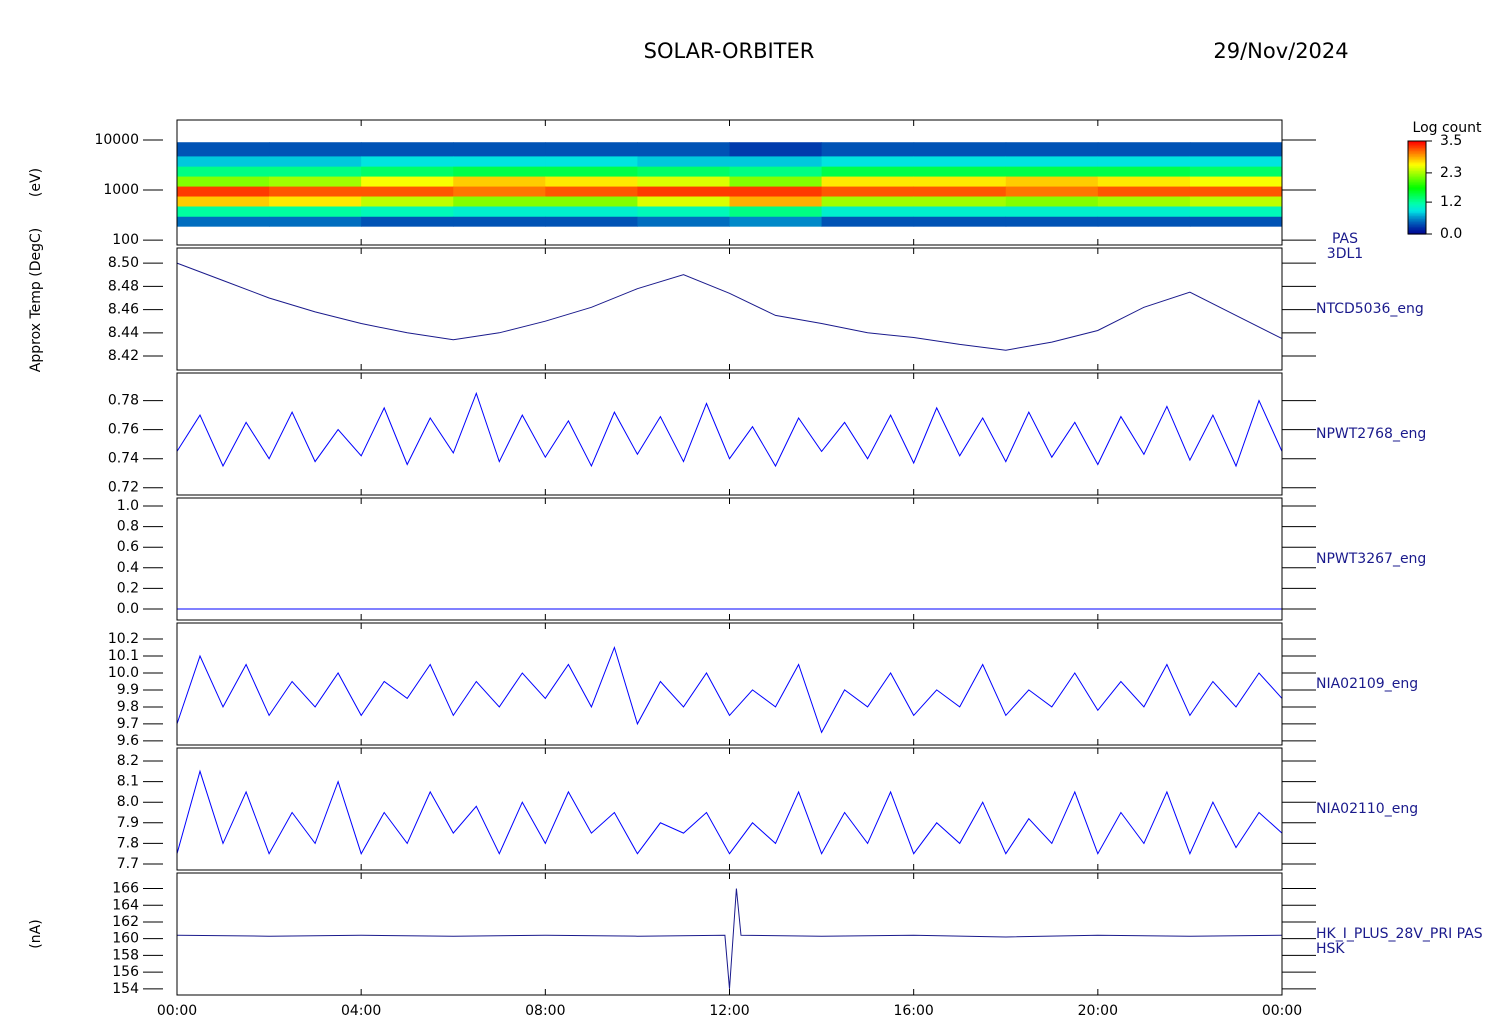 This screenshot has height=1020, width=1512. Describe the element at coordinates (123, 333) in the screenshot. I see `y-tick-label: 8.44` at that location.